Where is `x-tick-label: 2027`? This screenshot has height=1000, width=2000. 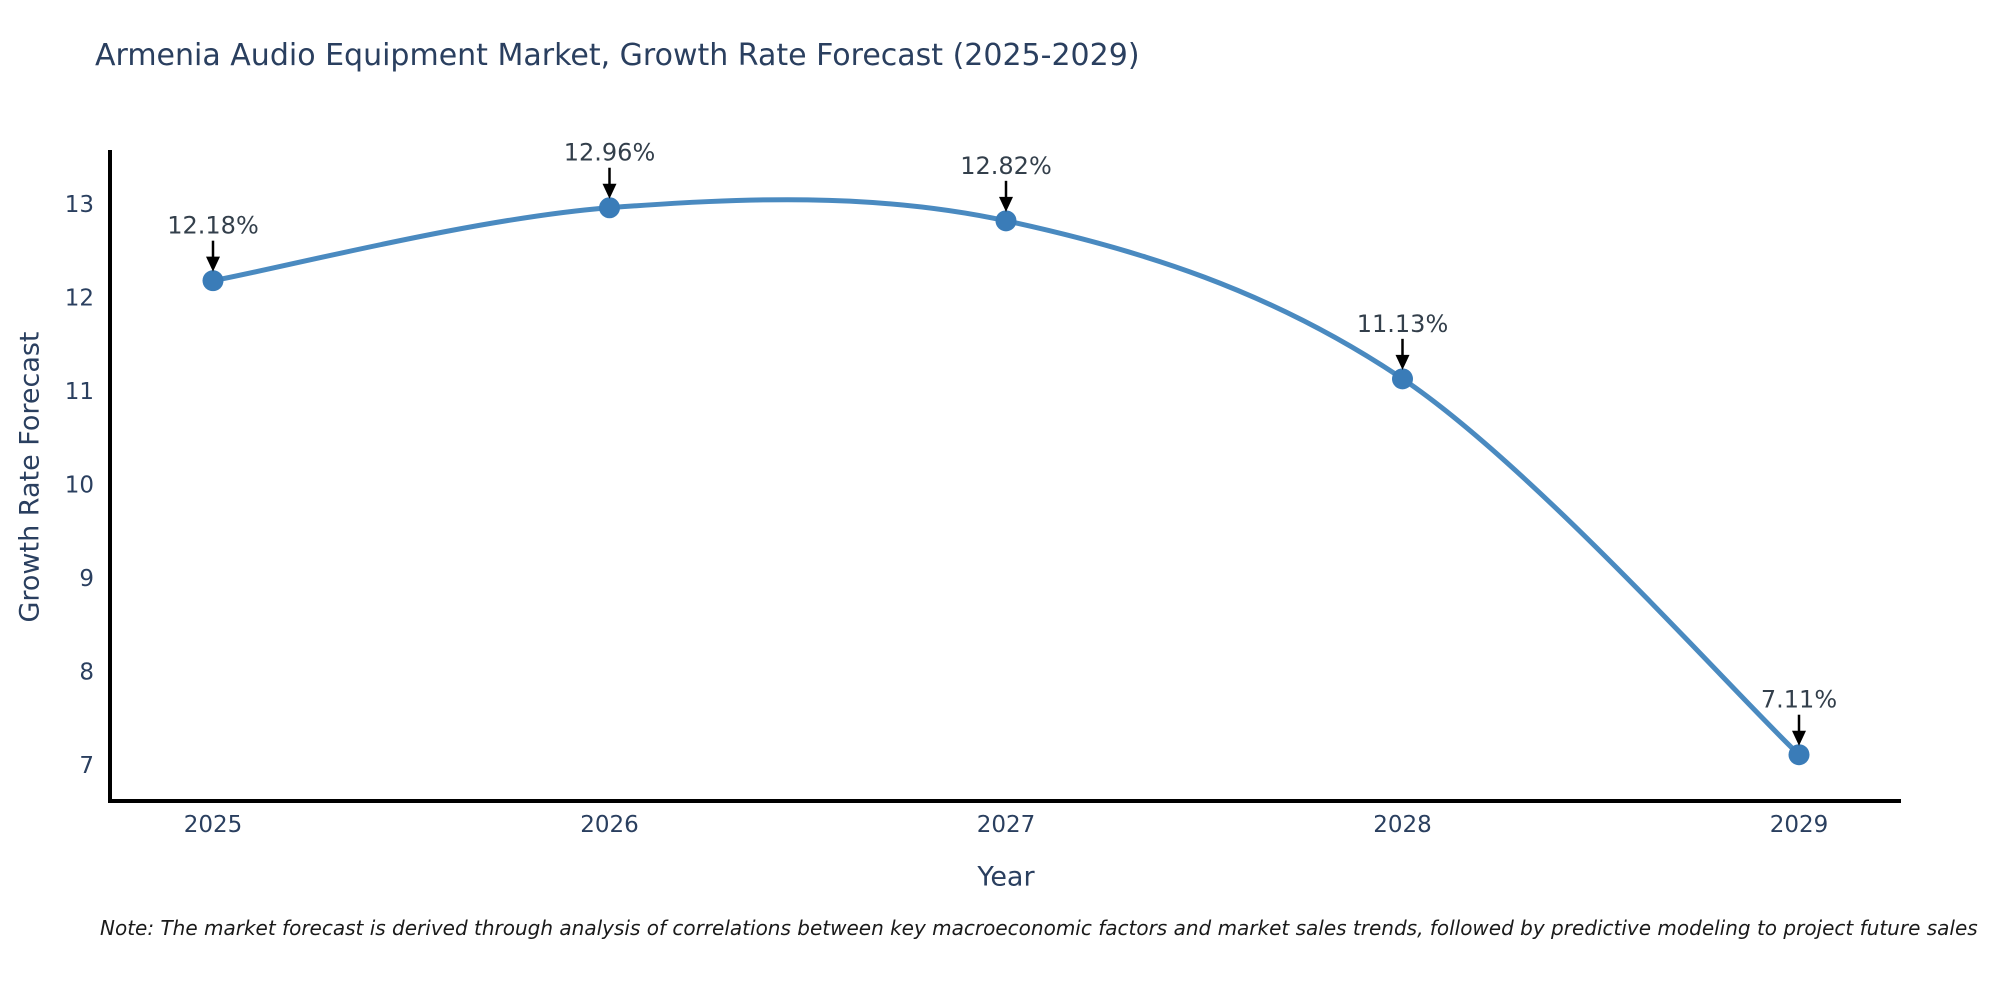 x-tick-label: 2027 is located at coordinates (1006, 825).